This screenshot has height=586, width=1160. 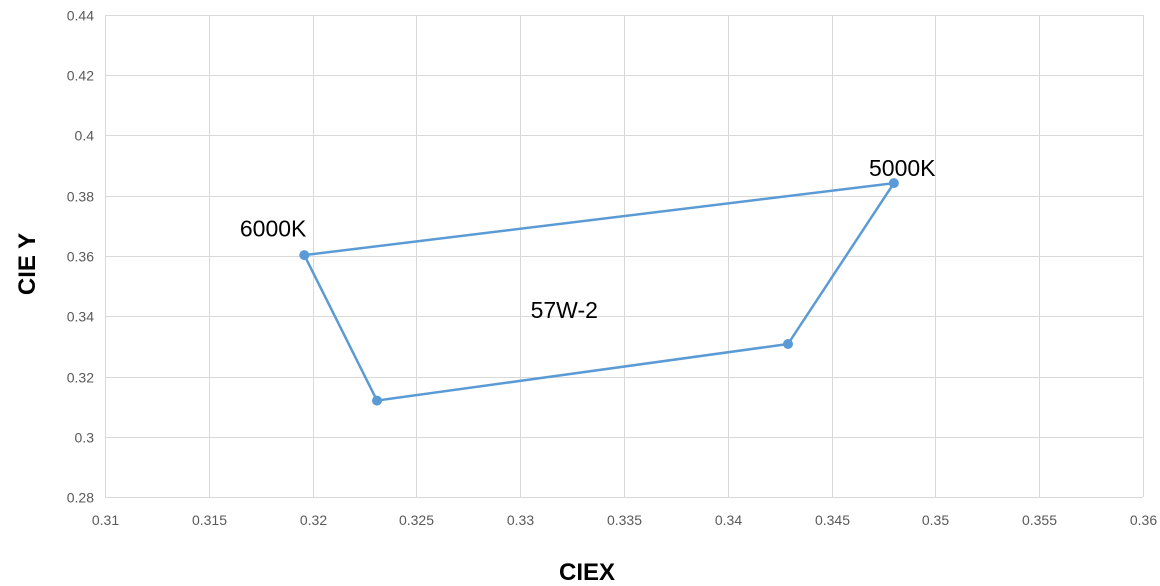 I want to click on x-tick-label: 0.33, so click(x=520, y=520).